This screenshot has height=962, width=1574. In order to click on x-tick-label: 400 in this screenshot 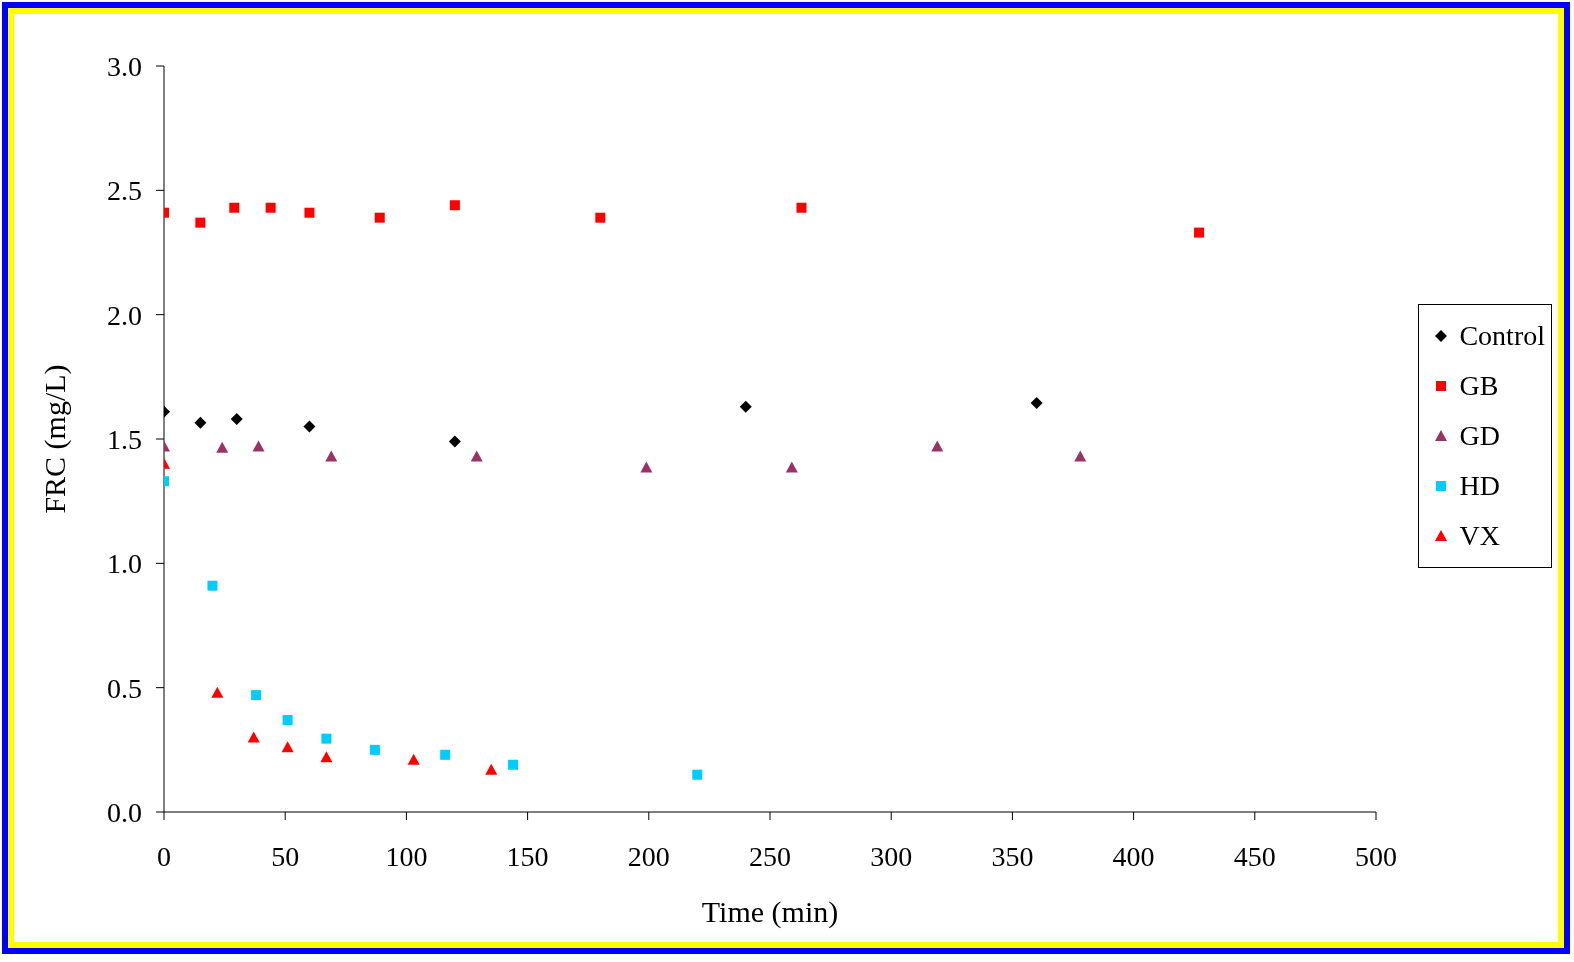, I will do `click(1133, 856)`.